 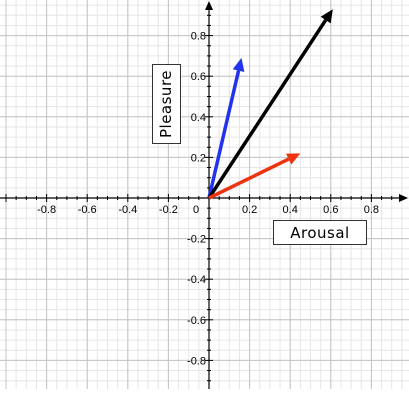 I want to click on x-tick-label: 0, so click(x=196, y=210).